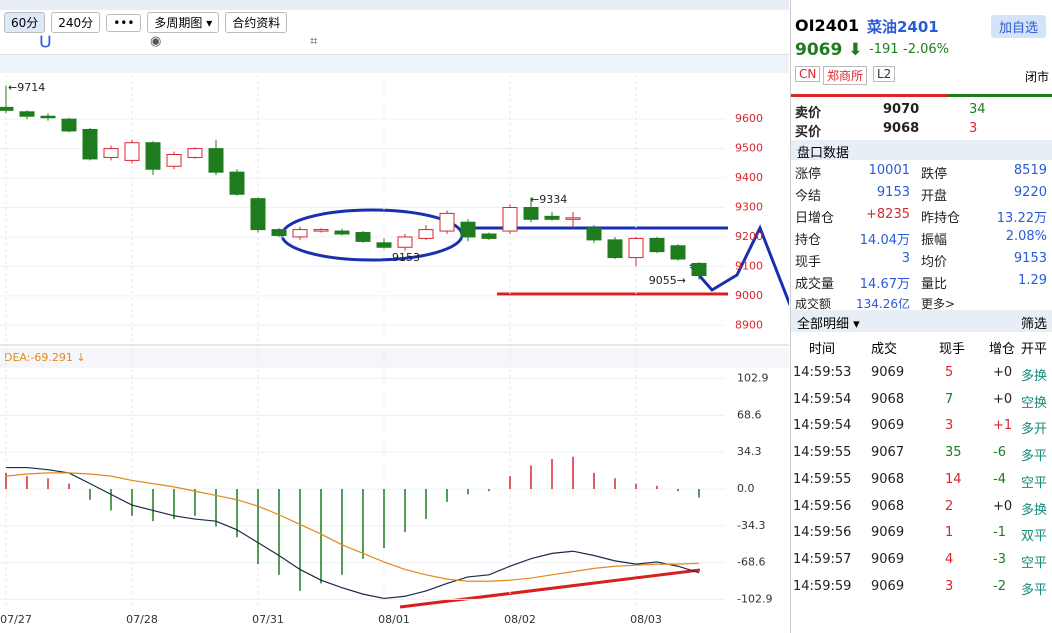 This screenshot has width=1052, height=633. What do you see at coordinates (142, 619) in the screenshot?
I see `x-tick-label: 07/28` at bounding box center [142, 619].